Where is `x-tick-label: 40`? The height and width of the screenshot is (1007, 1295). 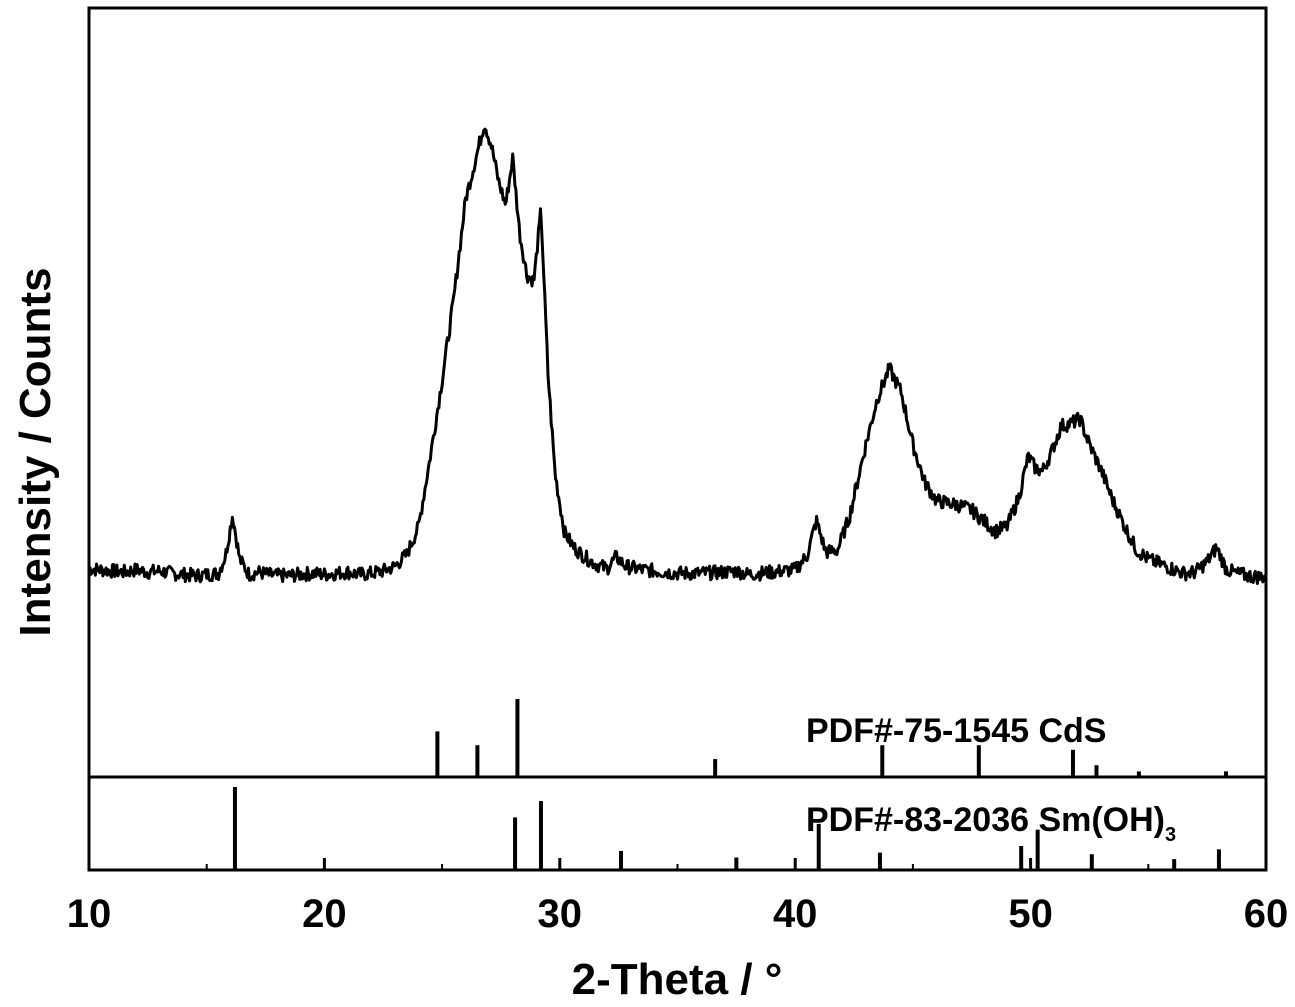 x-tick-label: 40 is located at coordinates (795, 914).